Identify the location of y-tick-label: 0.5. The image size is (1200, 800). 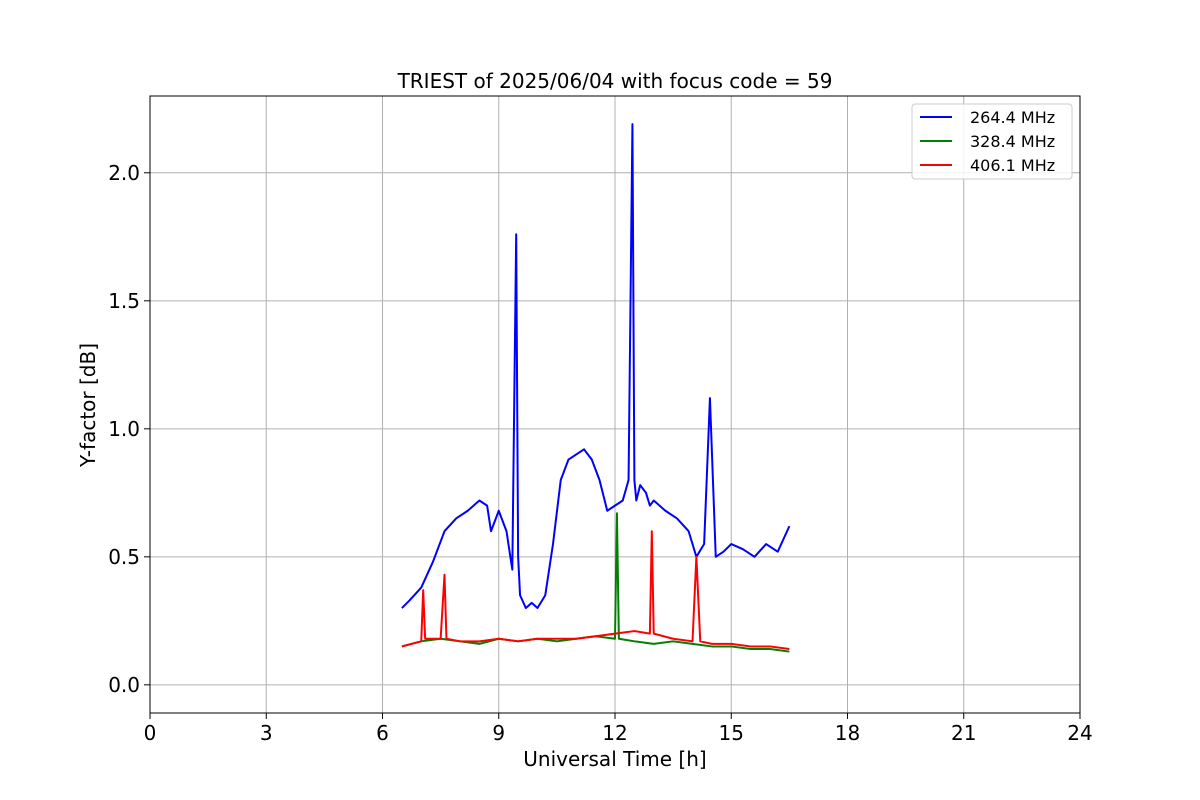
(124, 557).